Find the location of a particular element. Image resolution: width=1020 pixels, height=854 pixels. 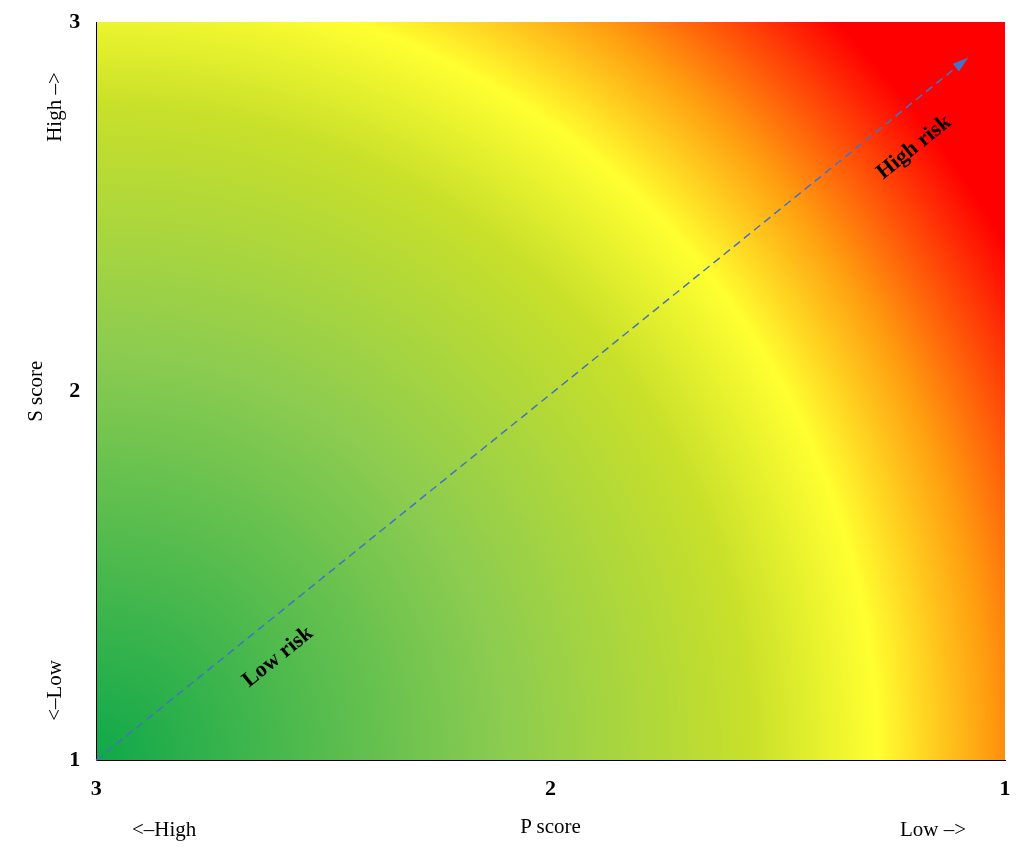

x-tick-label: 3 is located at coordinates (96, 788).